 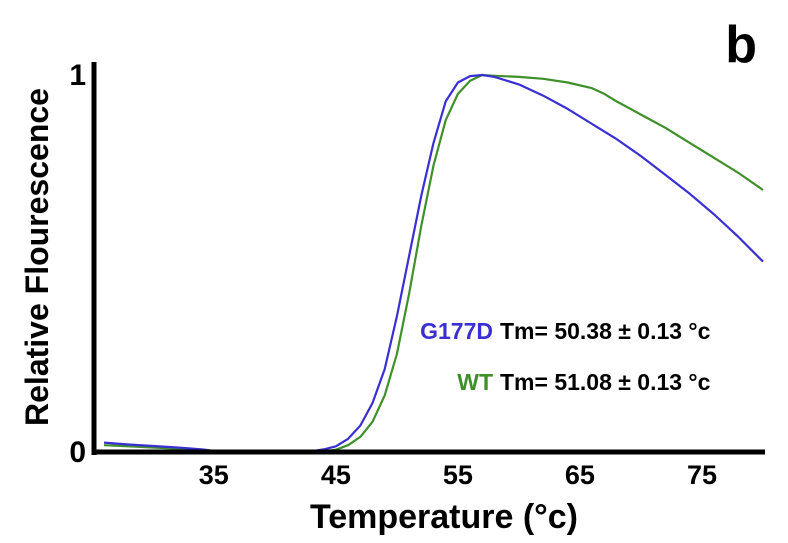 I want to click on tm-annotation-g177d: G177D Tm= 50.38 ± 0.13 °c, so click(x=565, y=331).